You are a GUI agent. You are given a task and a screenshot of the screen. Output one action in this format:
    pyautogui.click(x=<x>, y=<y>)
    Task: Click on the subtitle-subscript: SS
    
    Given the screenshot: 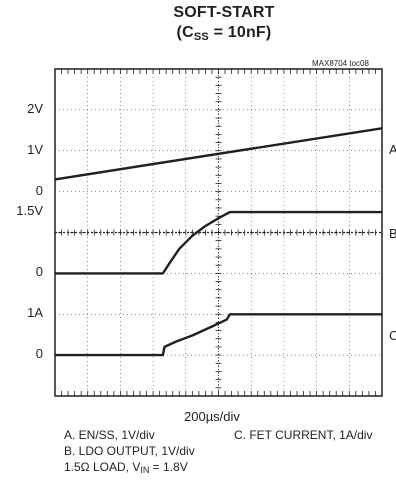 What is the action you would take?
    pyautogui.click(x=201, y=37)
    